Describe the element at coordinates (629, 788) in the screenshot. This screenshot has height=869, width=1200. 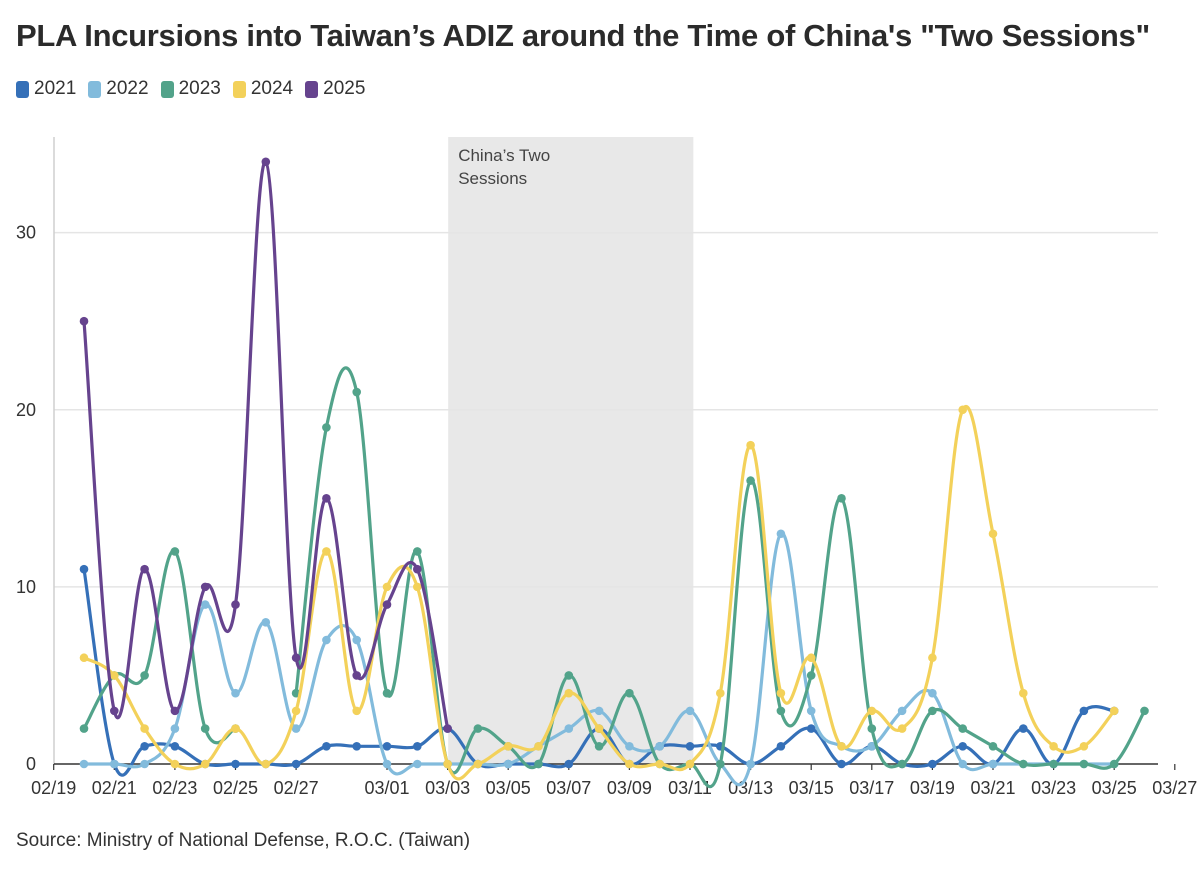
I see `x-tick-label: 03/09` at that location.